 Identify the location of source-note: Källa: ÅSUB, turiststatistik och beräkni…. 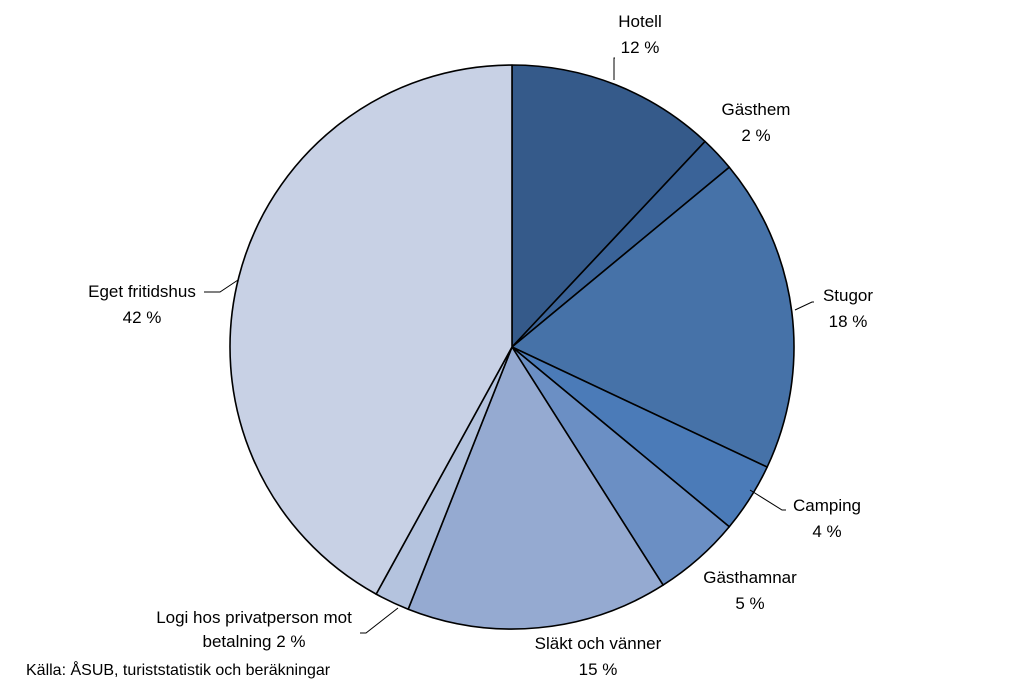
(178, 669).